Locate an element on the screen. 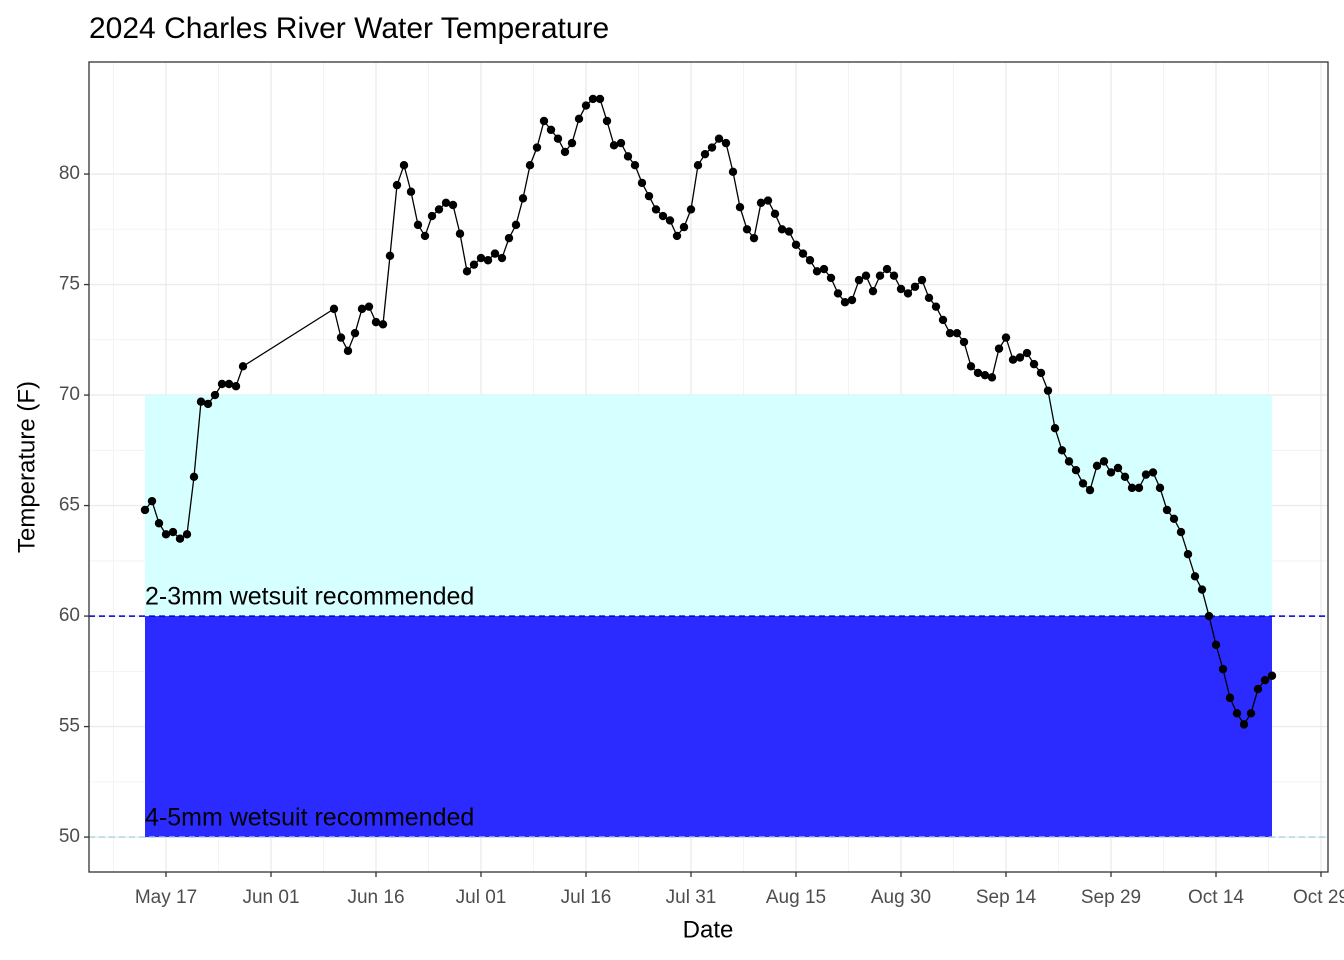 Image resolution: width=1344 pixels, height=960 pixels. y-tick-label: 75 is located at coordinates (69, 284).